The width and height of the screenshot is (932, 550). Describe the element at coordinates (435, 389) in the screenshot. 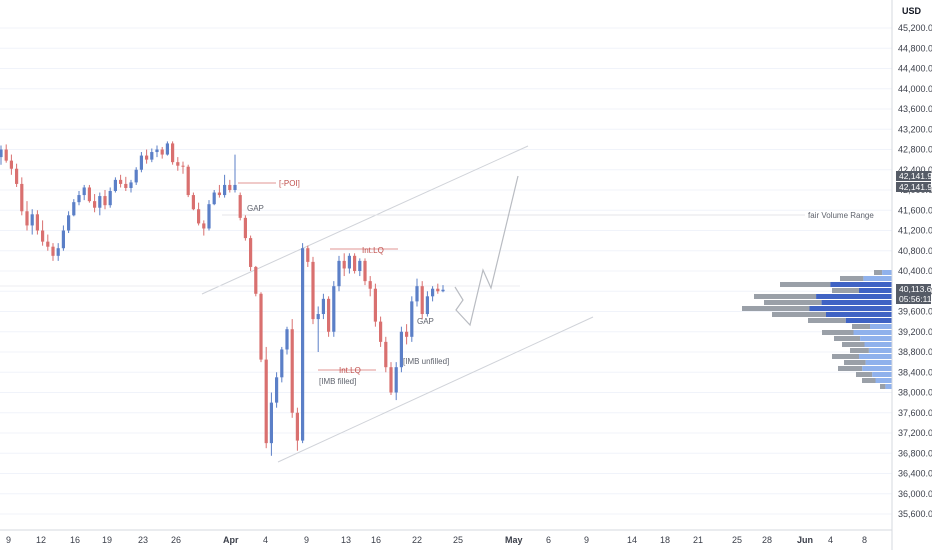

I see `channel-lower-line` at that location.